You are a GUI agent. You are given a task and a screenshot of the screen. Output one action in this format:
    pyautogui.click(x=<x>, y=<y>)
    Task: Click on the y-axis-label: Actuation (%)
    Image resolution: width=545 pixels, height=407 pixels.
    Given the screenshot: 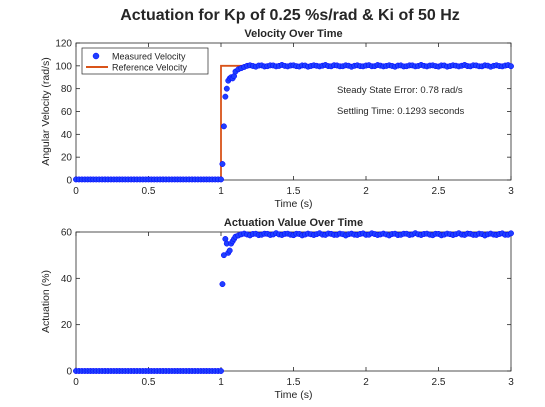 What is the action you would take?
    pyautogui.click(x=46, y=301)
    